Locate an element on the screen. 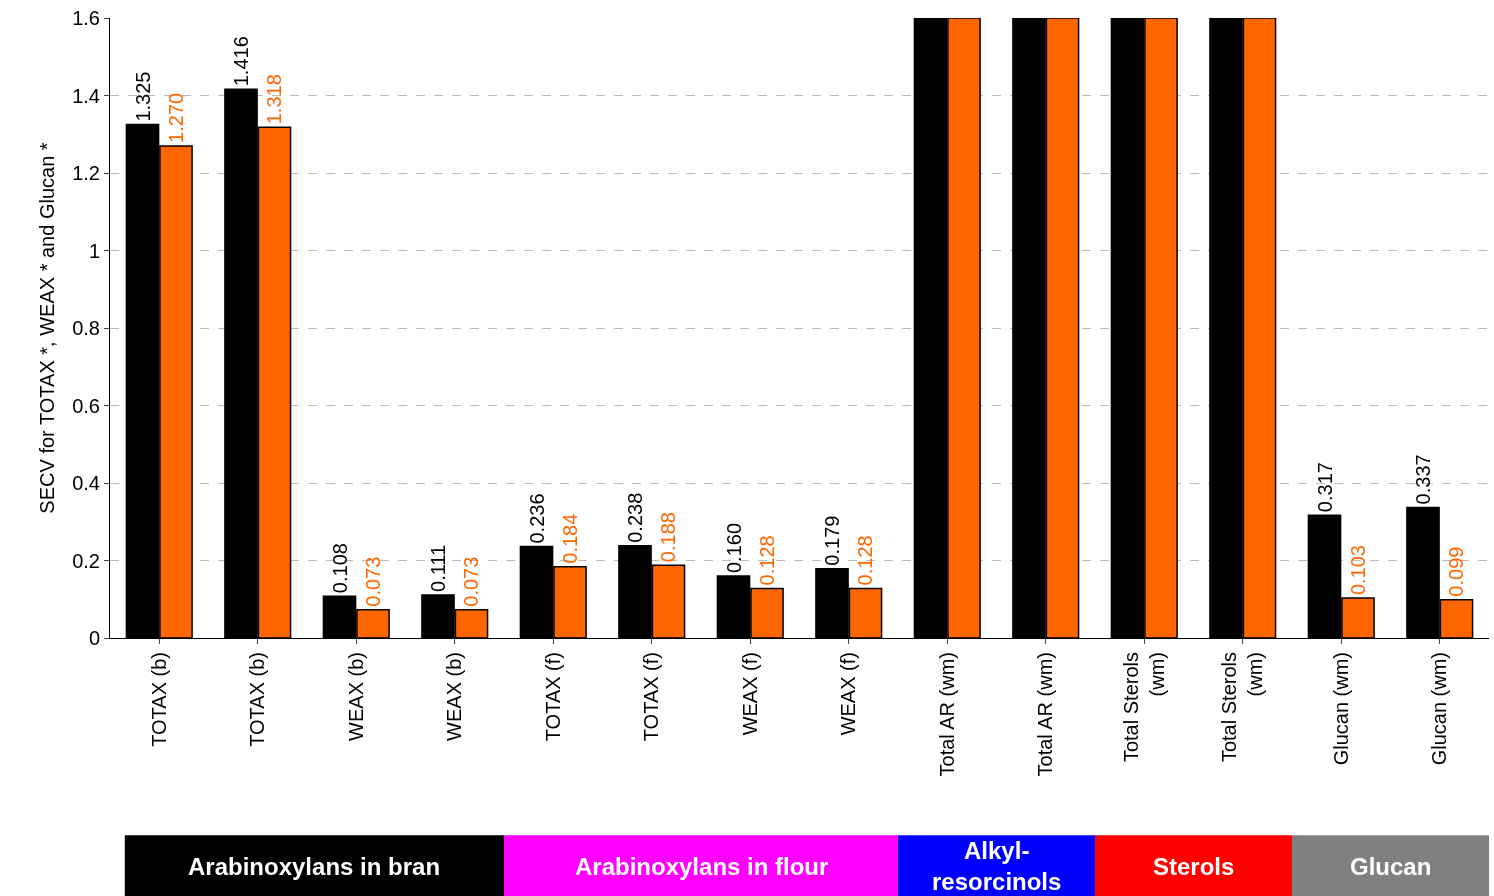  data-label: 0.111 is located at coordinates (438, 568).